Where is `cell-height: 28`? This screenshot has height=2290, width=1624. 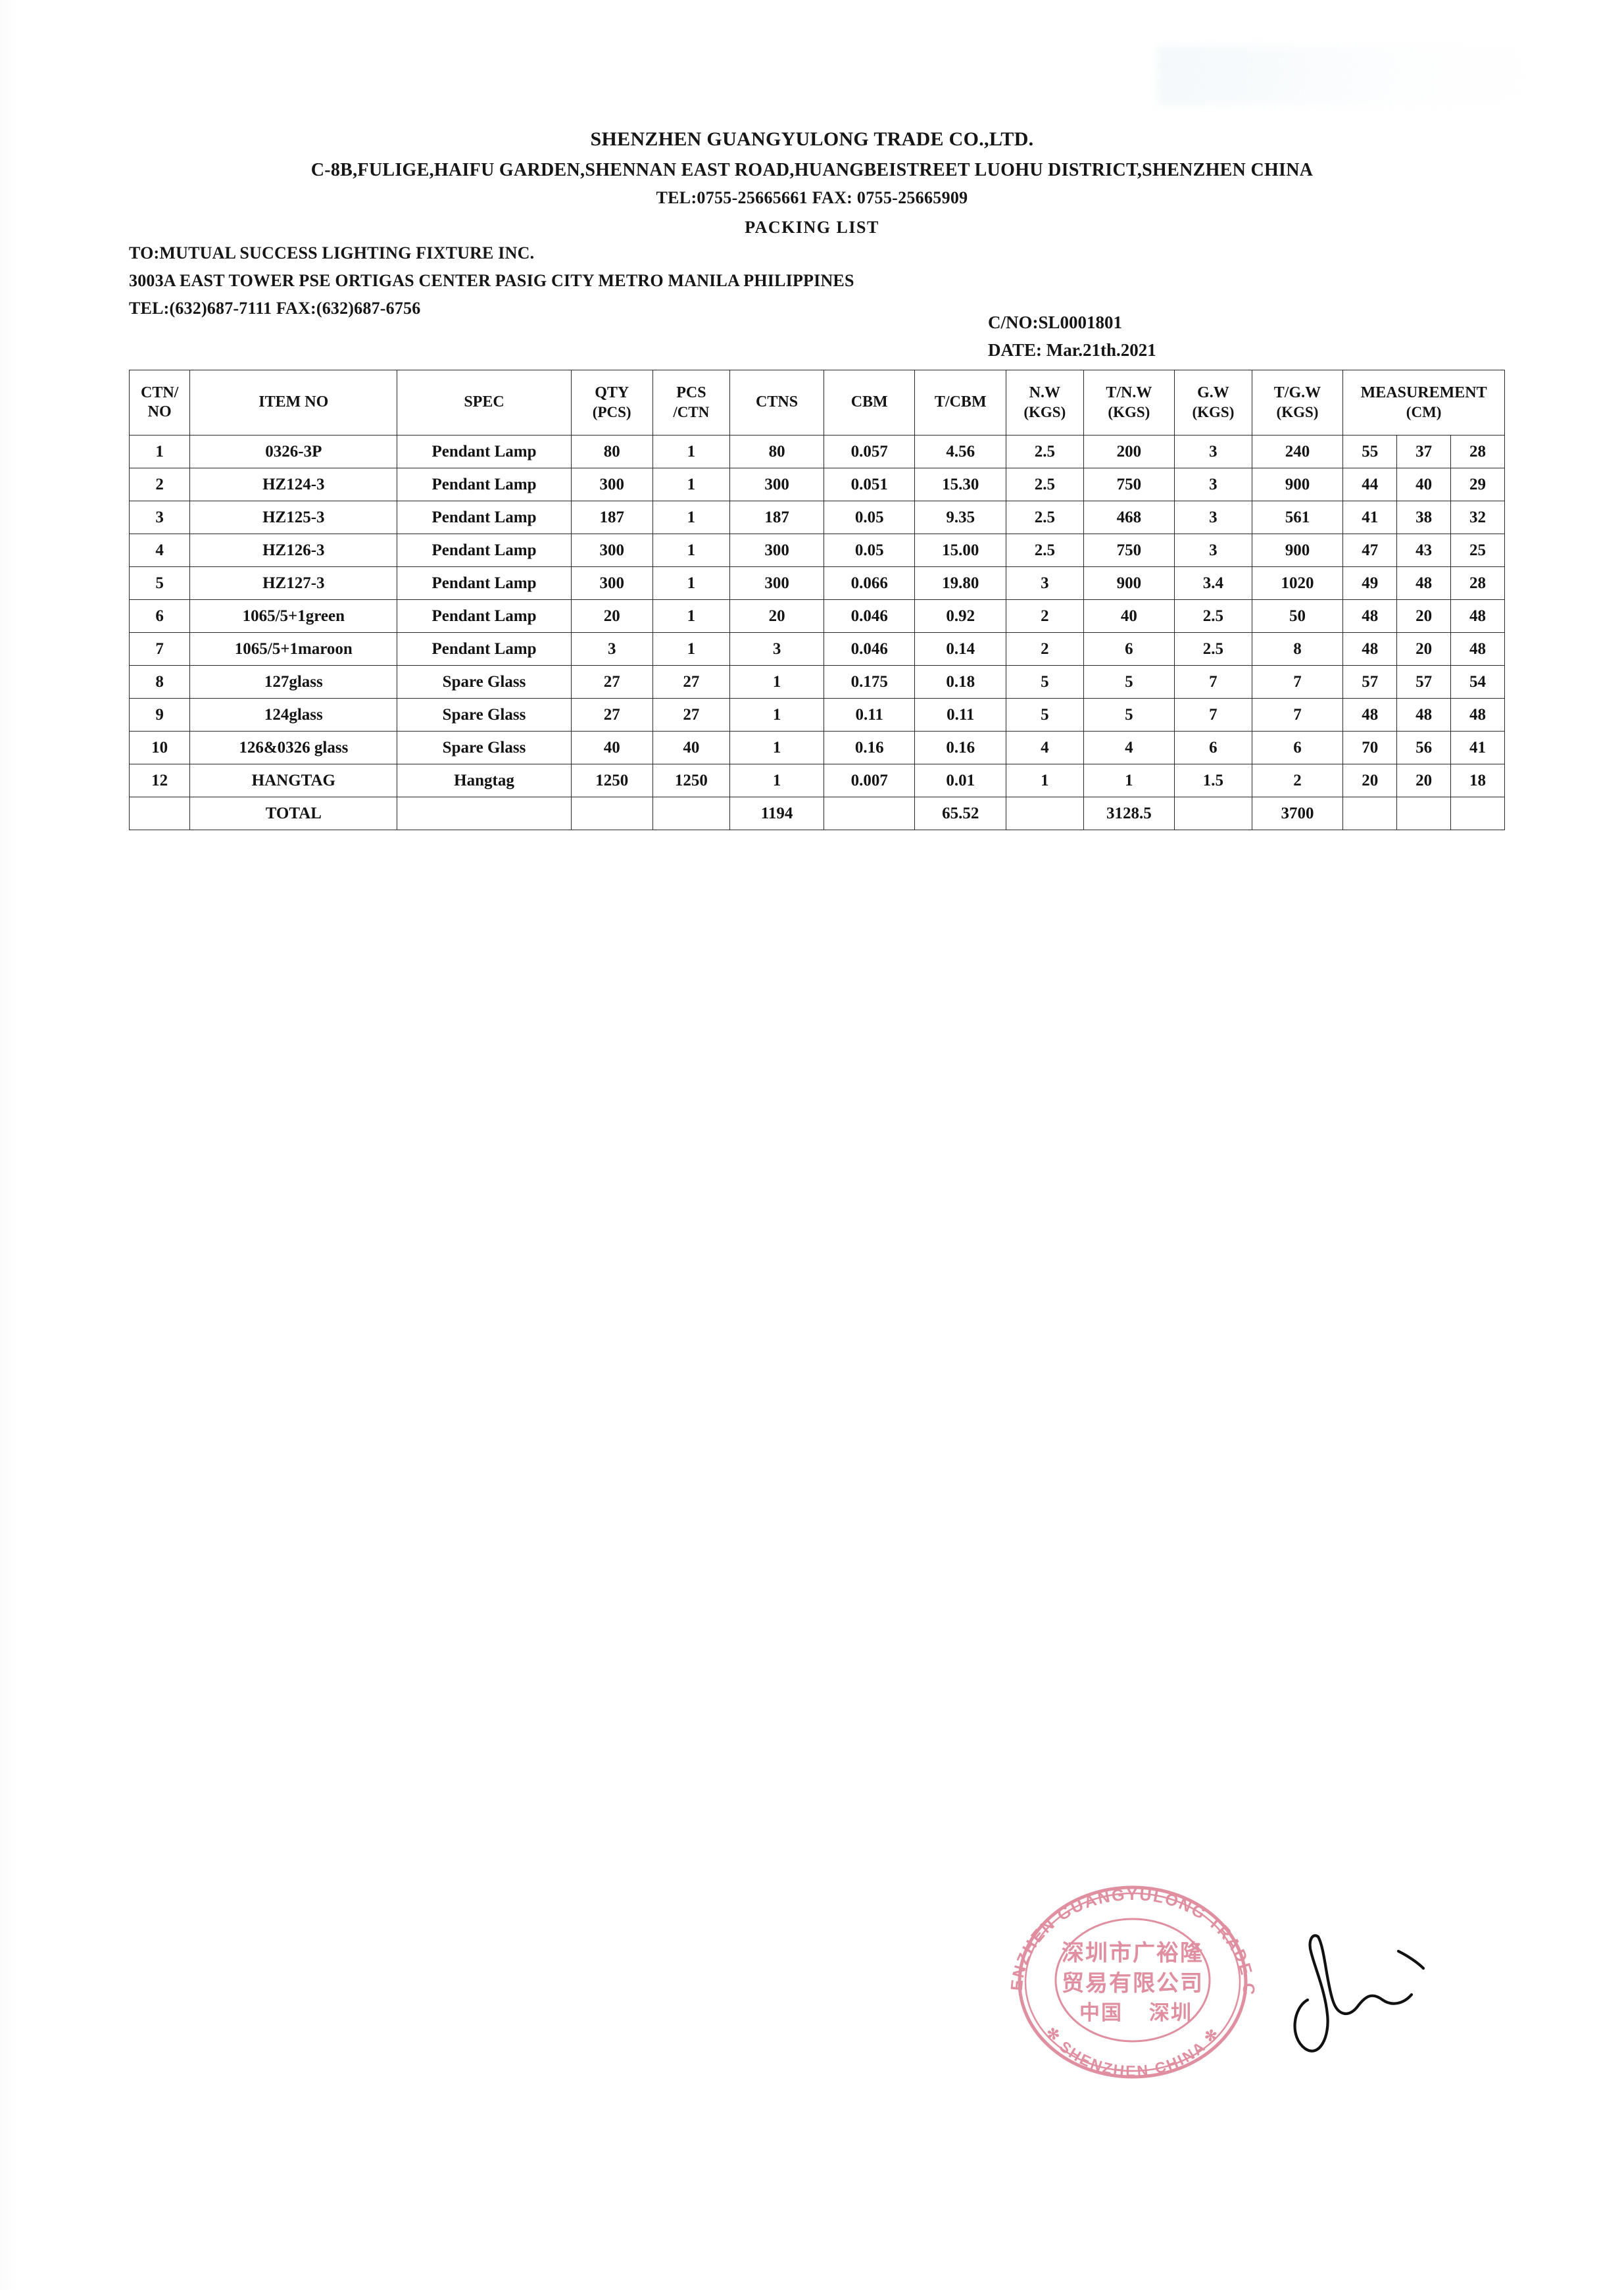 cell-height: 28 is located at coordinates (1477, 451).